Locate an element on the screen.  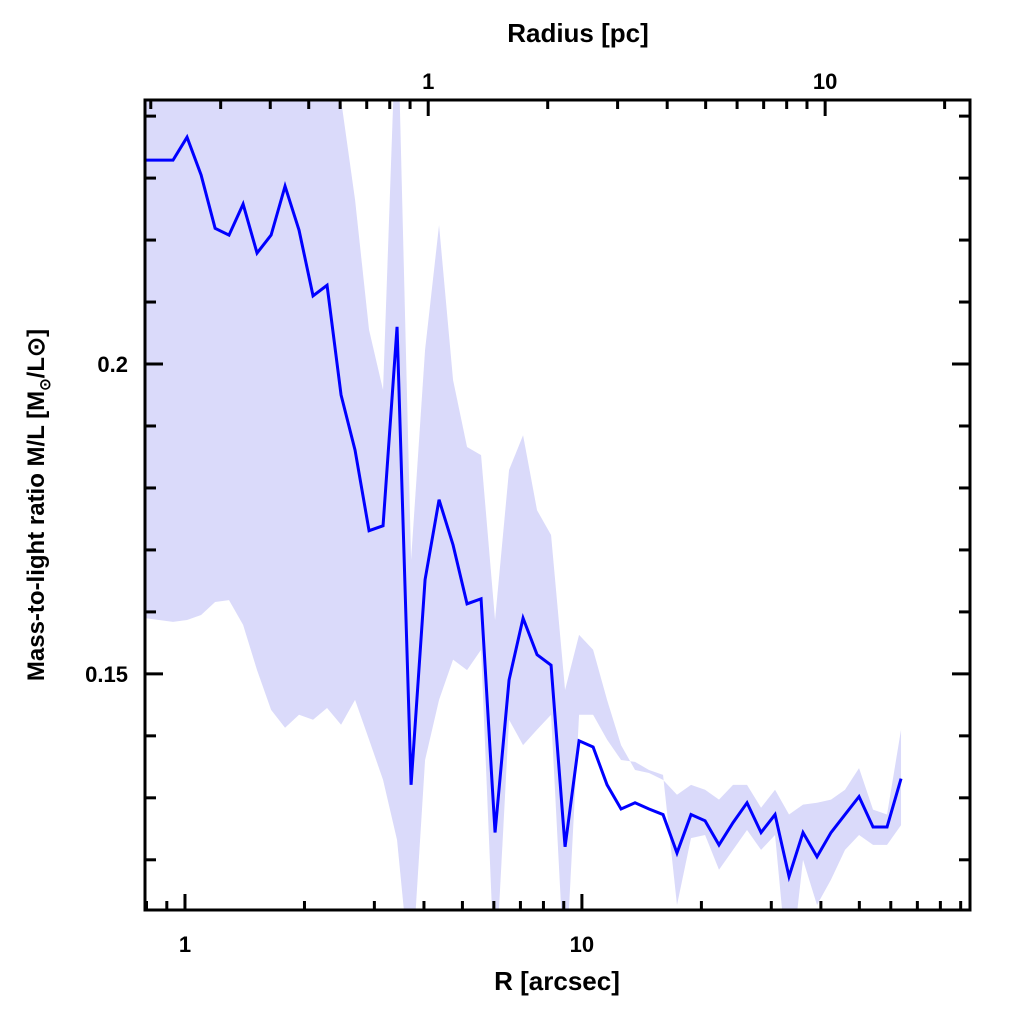
y-tick-label: 0.2 is located at coordinates (112, 364).